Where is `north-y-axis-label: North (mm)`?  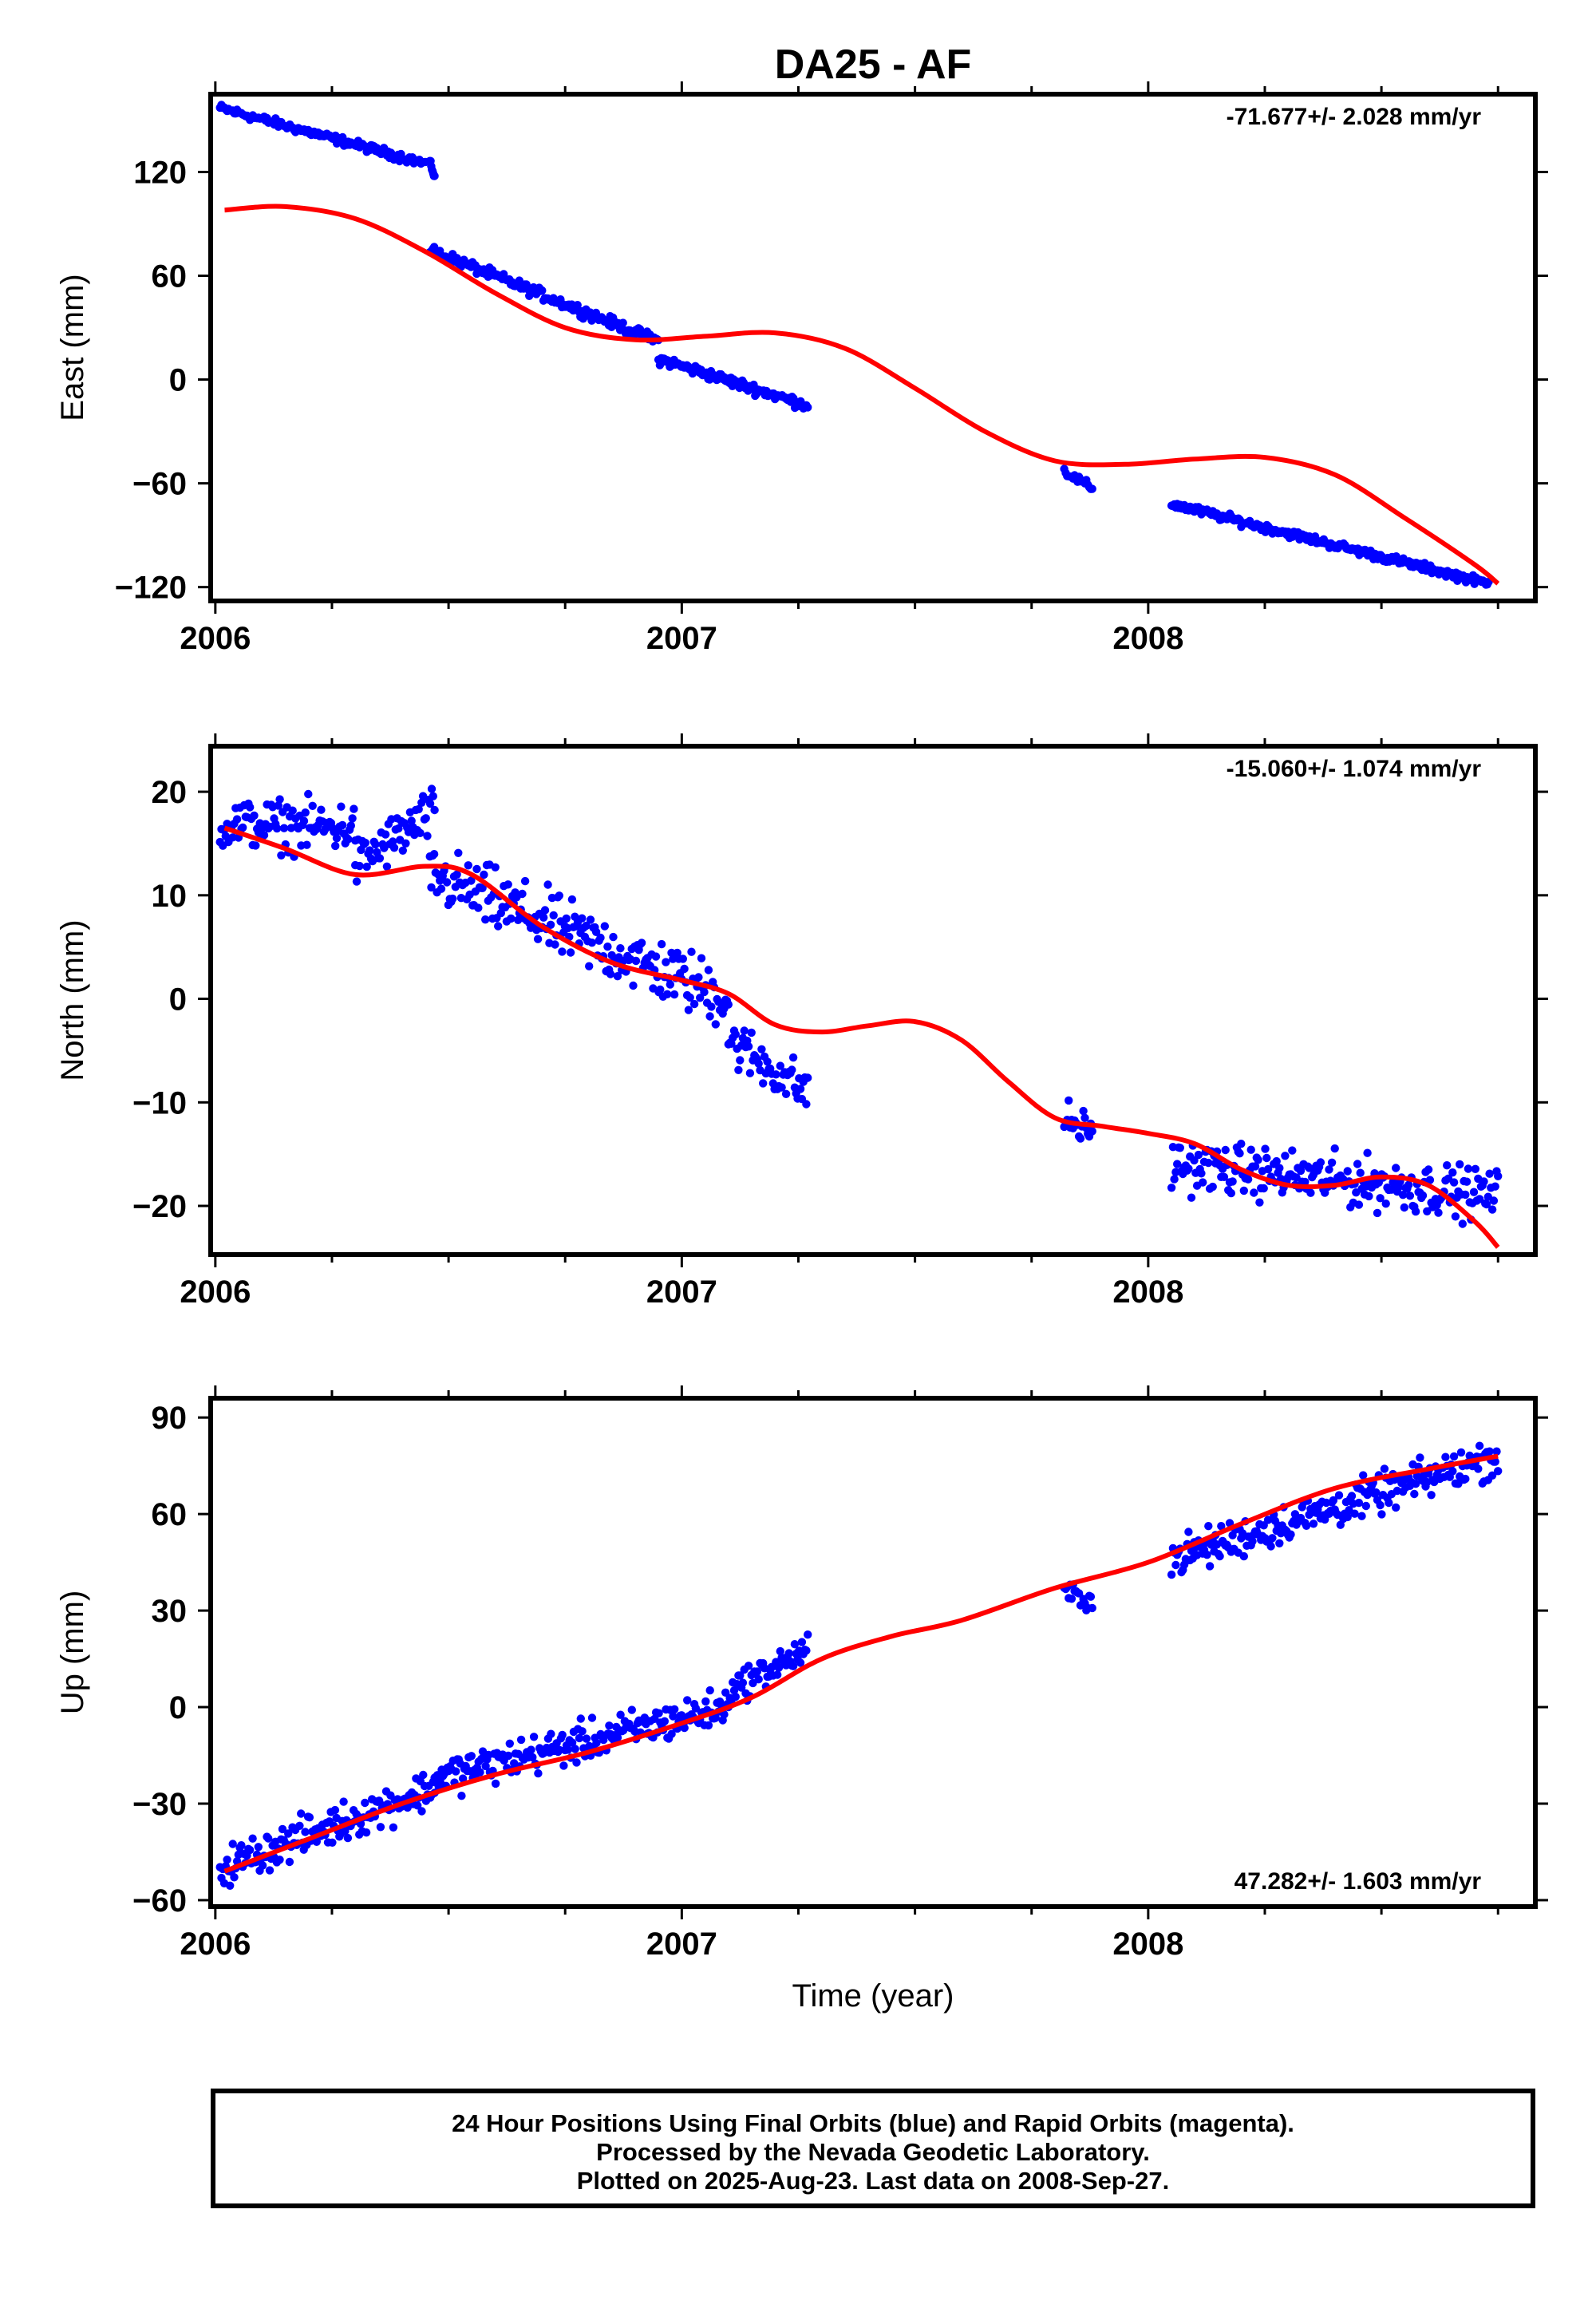
north-y-axis-label: North (mm) is located at coordinates (72, 1000).